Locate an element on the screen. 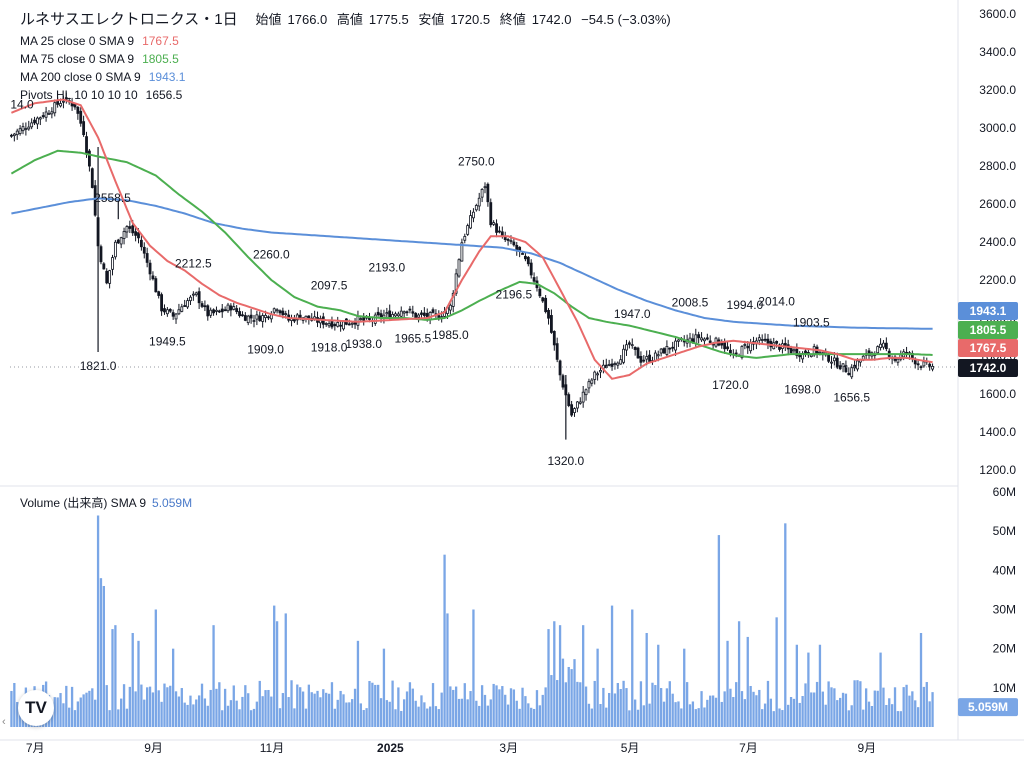  price-tick-label: 2200.0 is located at coordinates (997, 280).